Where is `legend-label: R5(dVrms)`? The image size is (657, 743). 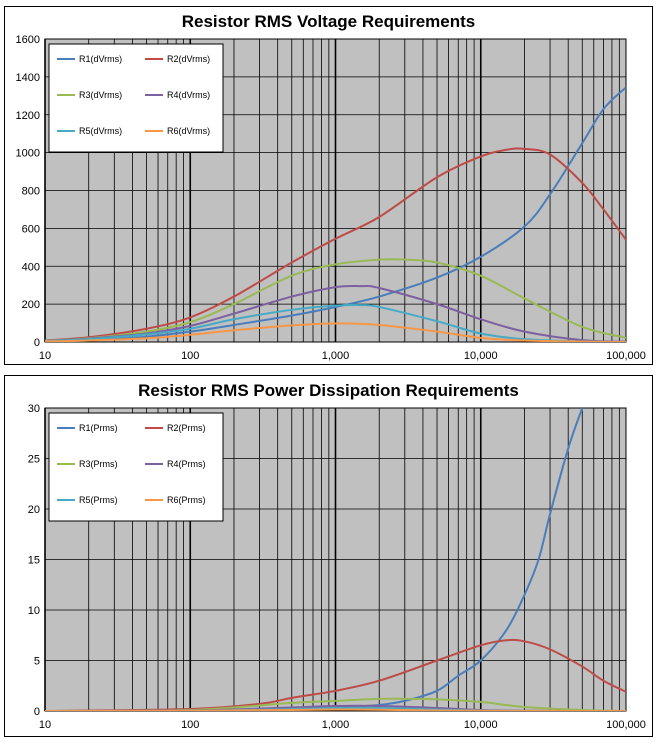 legend-label: R5(dVrms) is located at coordinates (100, 131).